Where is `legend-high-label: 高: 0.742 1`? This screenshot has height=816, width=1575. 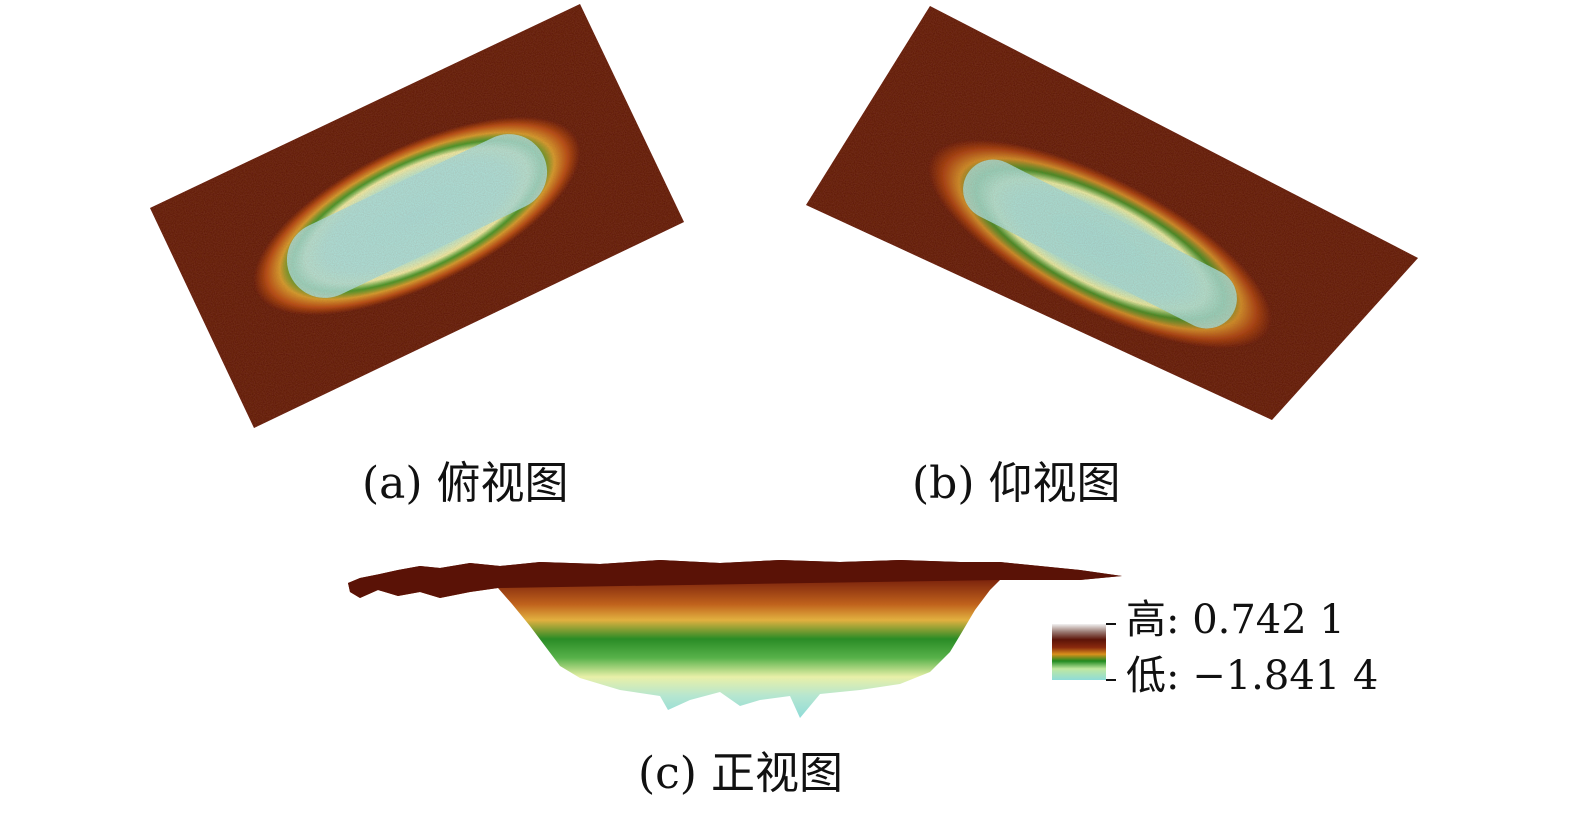 legend-high-label: 高: 0.742 1 is located at coordinates (1235, 620).